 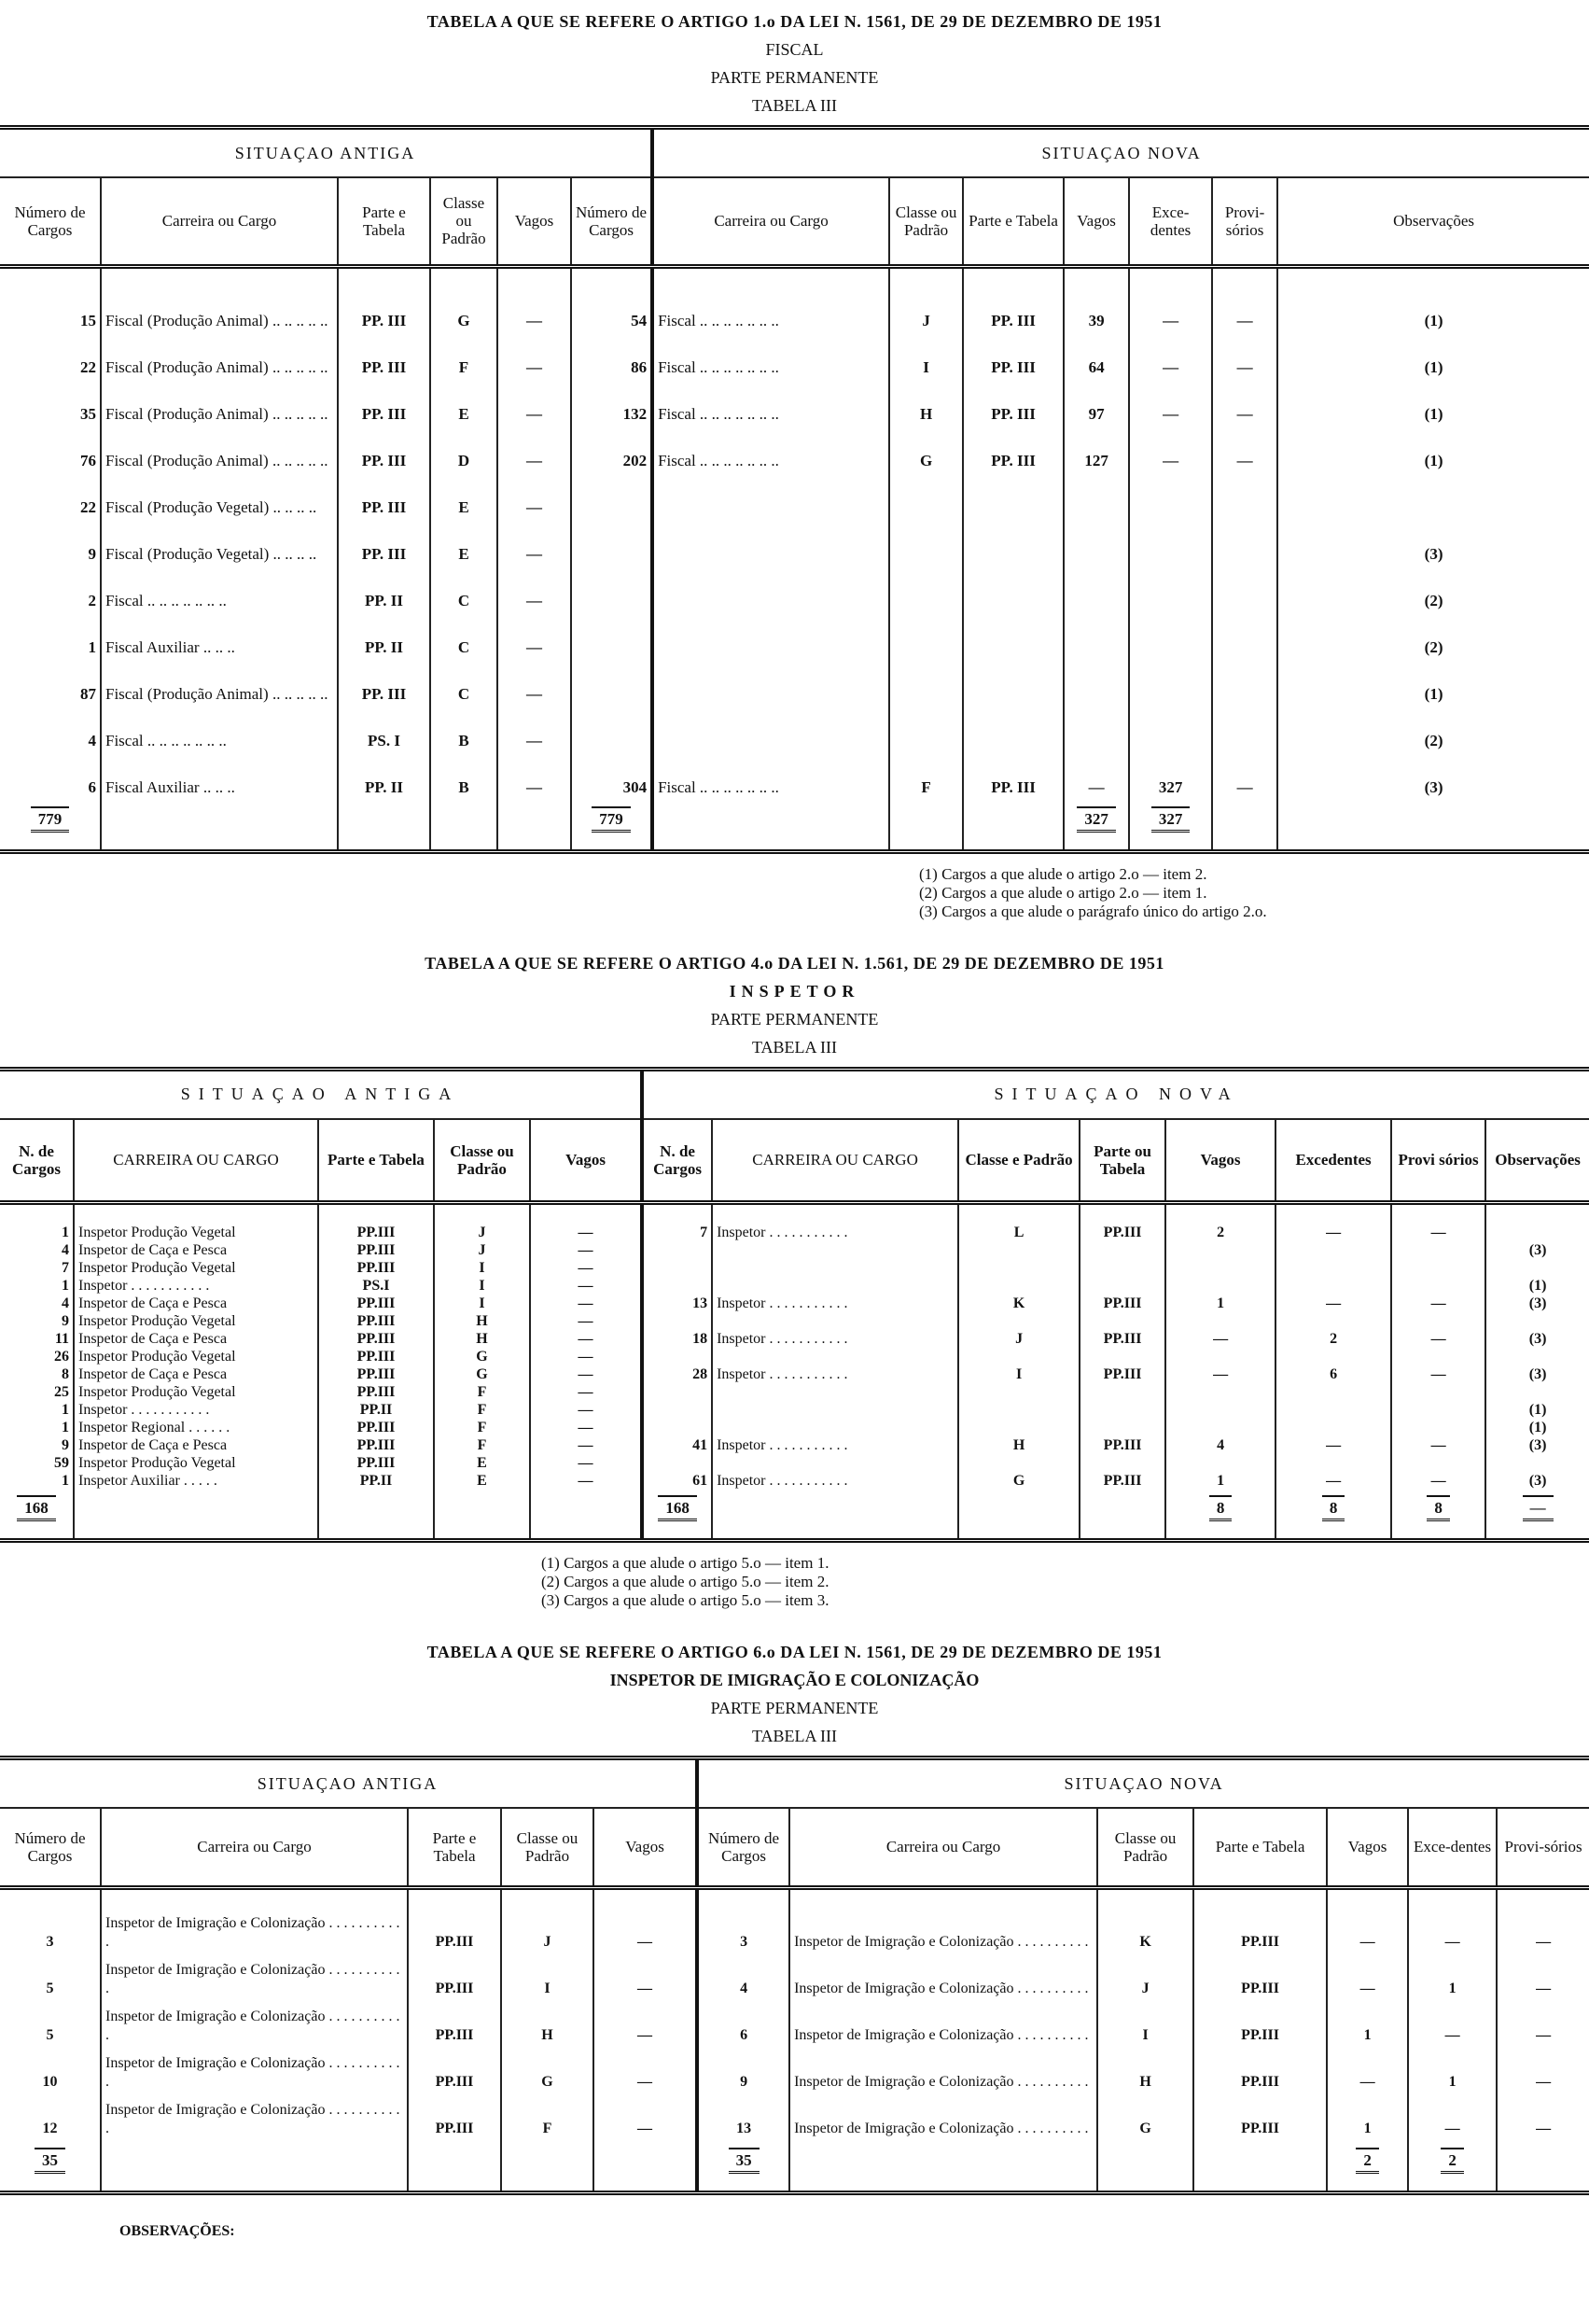 What do you see at coordinates (794, 1356) in the screenshot?
I see `table-row: 26 Inspetor Produção Vegetal PP.III G —` at bounding box center [794, 1356].